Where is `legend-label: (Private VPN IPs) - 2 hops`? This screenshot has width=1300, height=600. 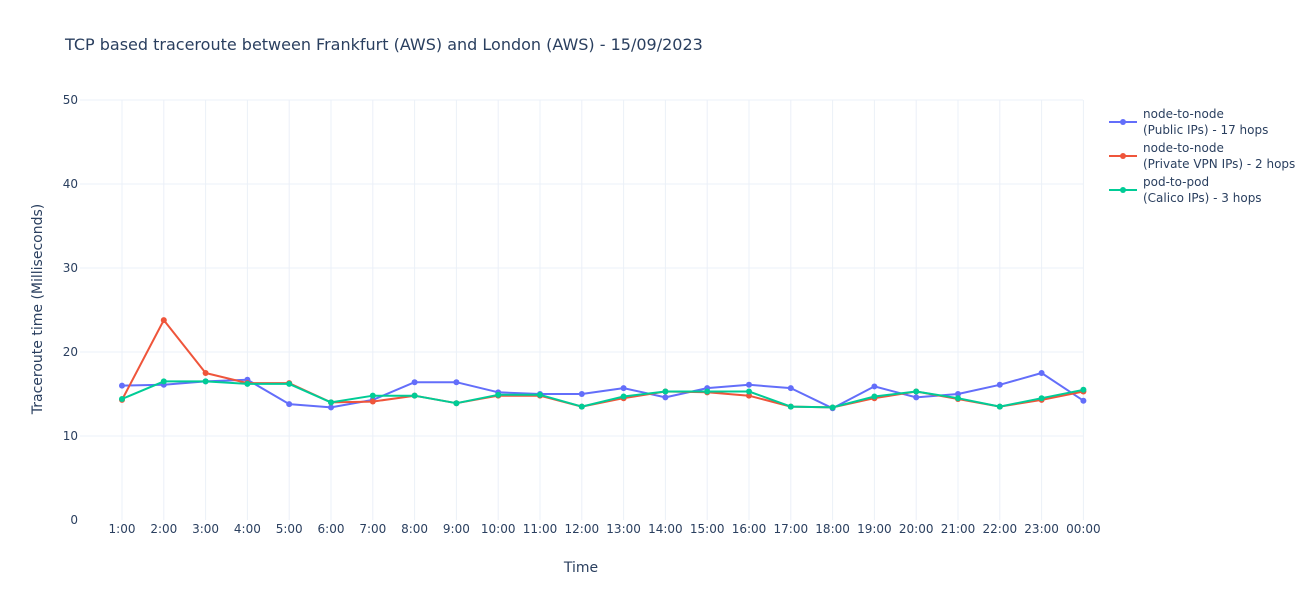 legend-label: (Private VPN IPs) - 2 hops is located at coordinates (1219, 164).